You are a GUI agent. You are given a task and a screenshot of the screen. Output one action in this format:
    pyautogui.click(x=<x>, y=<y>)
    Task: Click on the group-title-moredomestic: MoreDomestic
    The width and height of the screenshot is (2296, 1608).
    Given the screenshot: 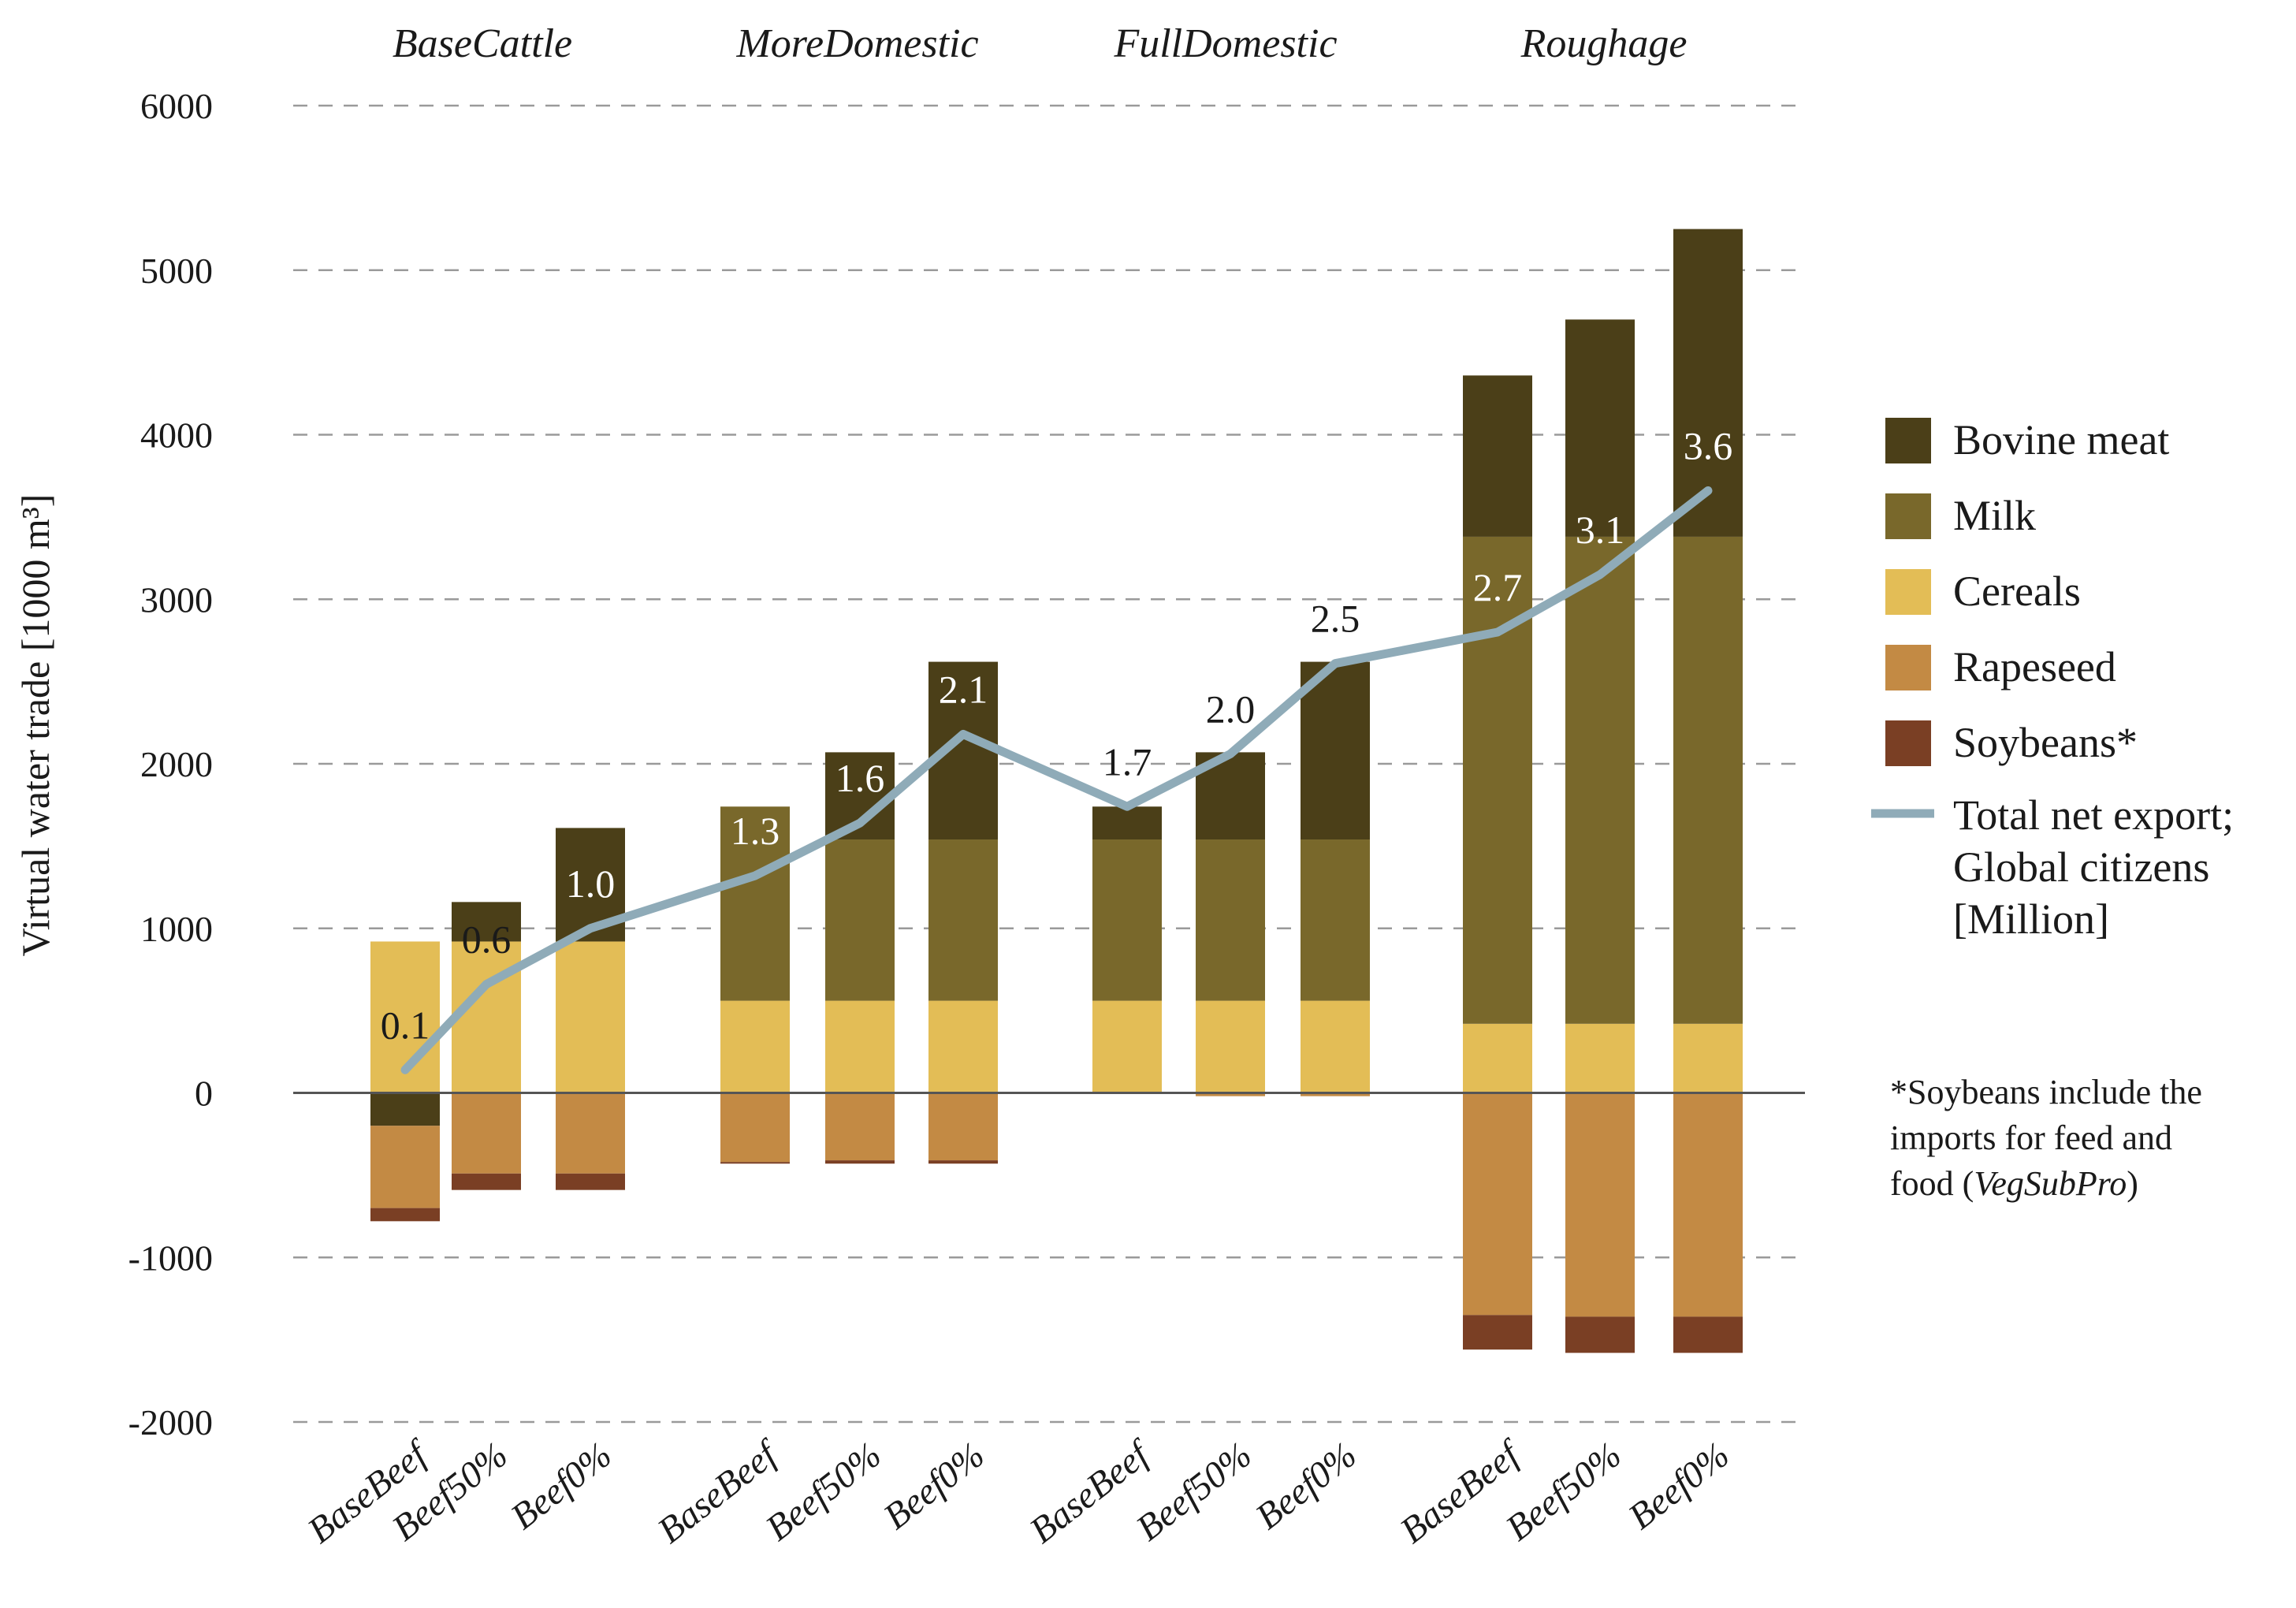 What is the action you would take?
    pyautogui.click(x=856, y=43)
    